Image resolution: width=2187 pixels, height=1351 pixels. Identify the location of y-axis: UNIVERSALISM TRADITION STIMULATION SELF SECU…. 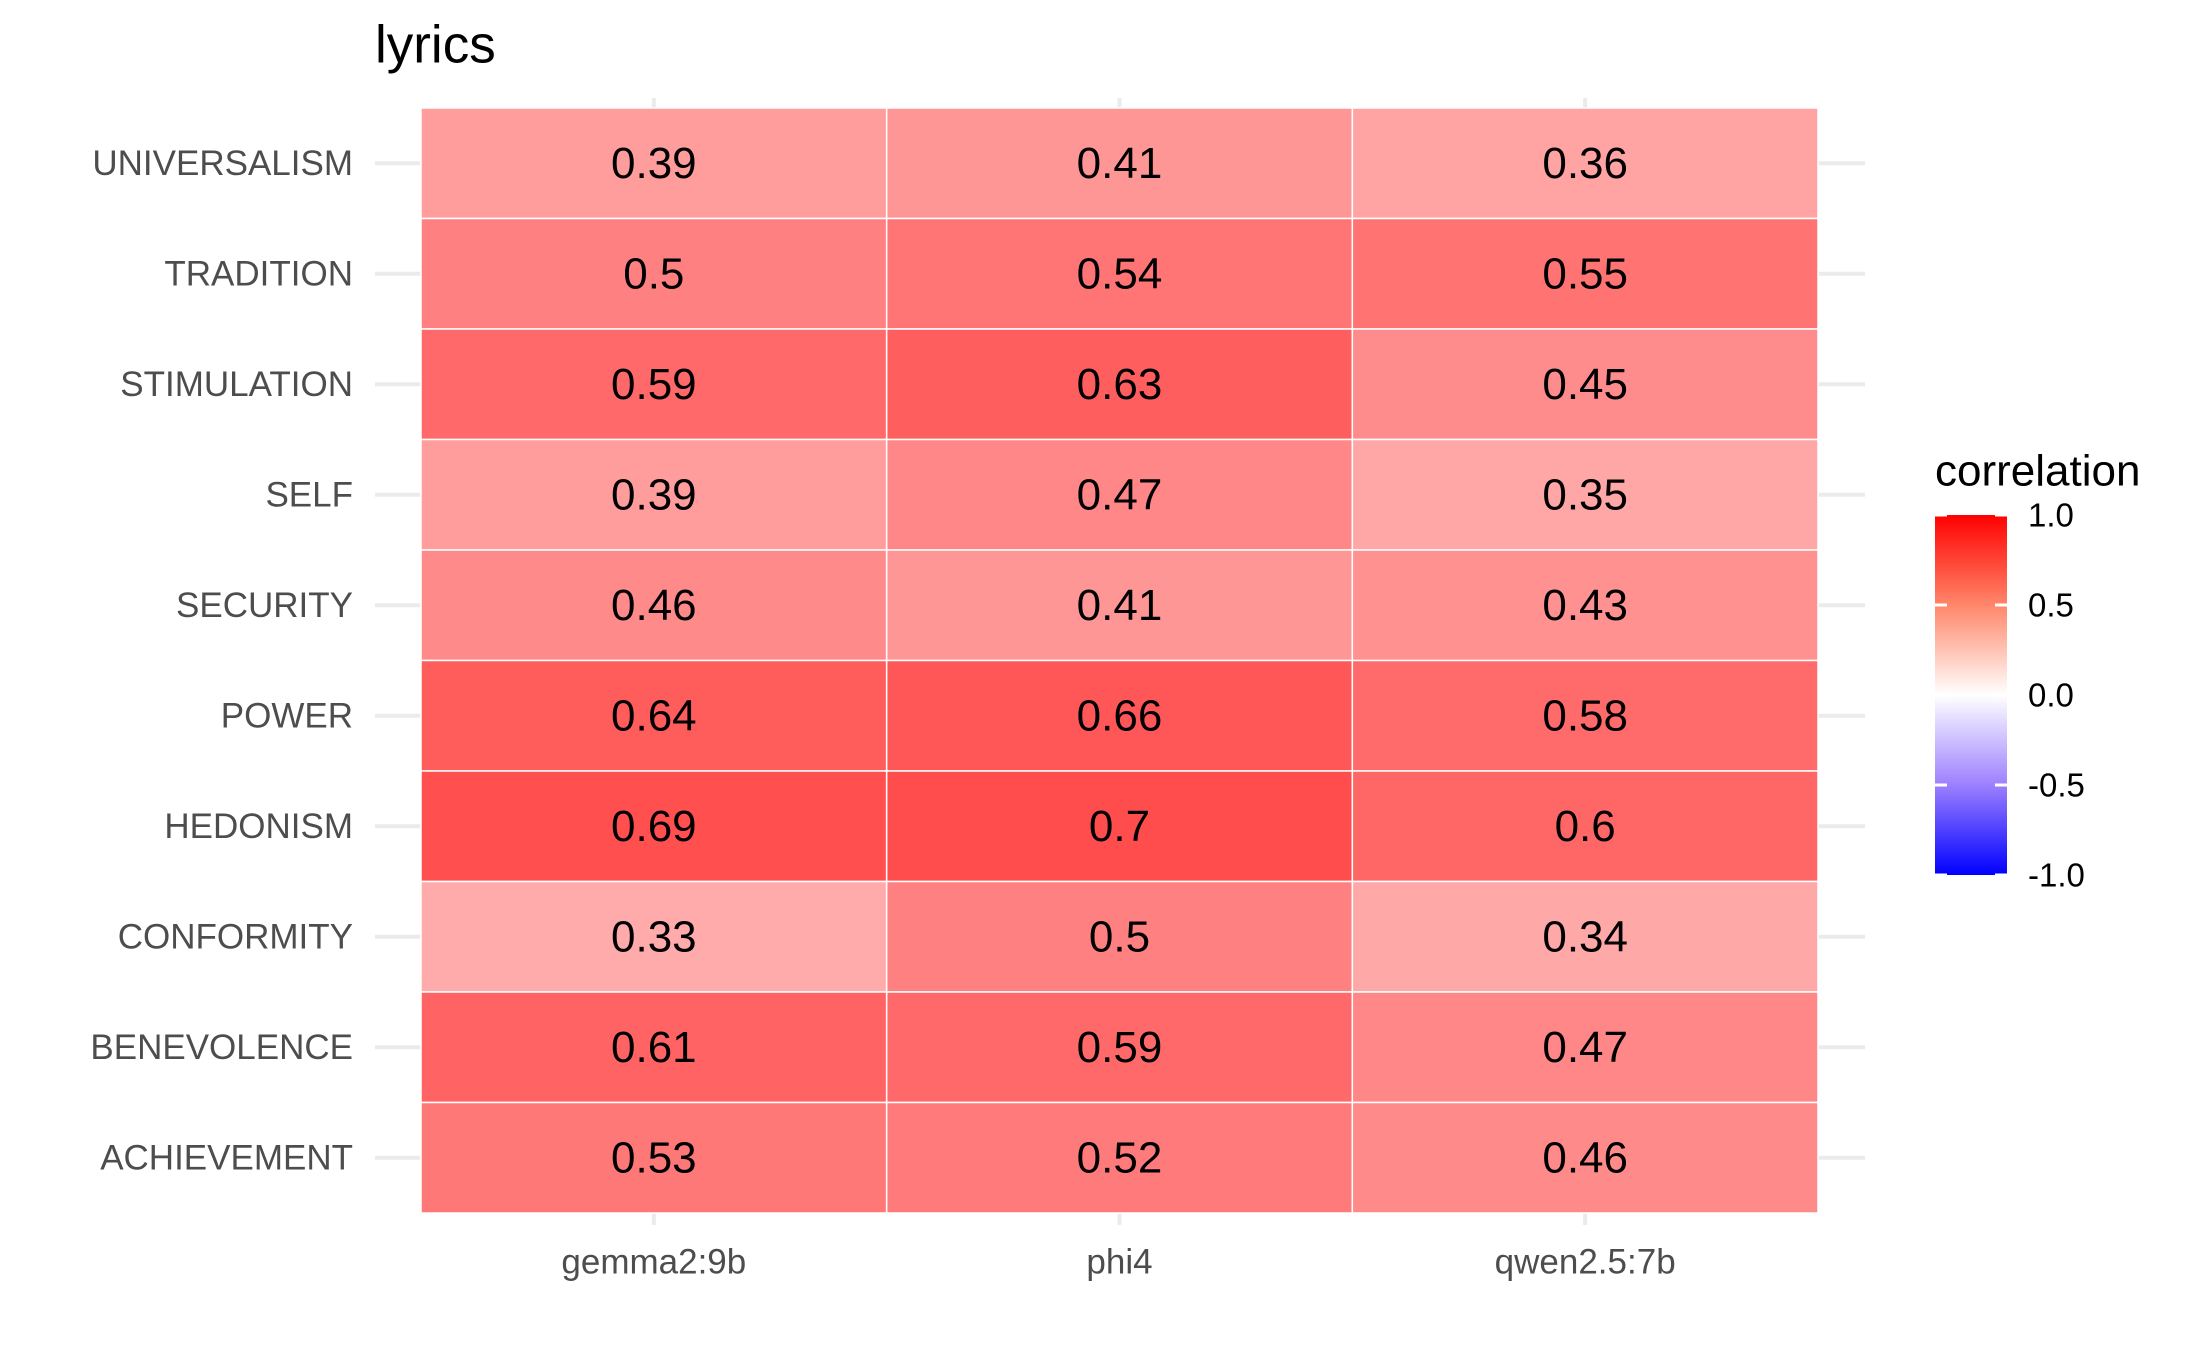
(221, 661).